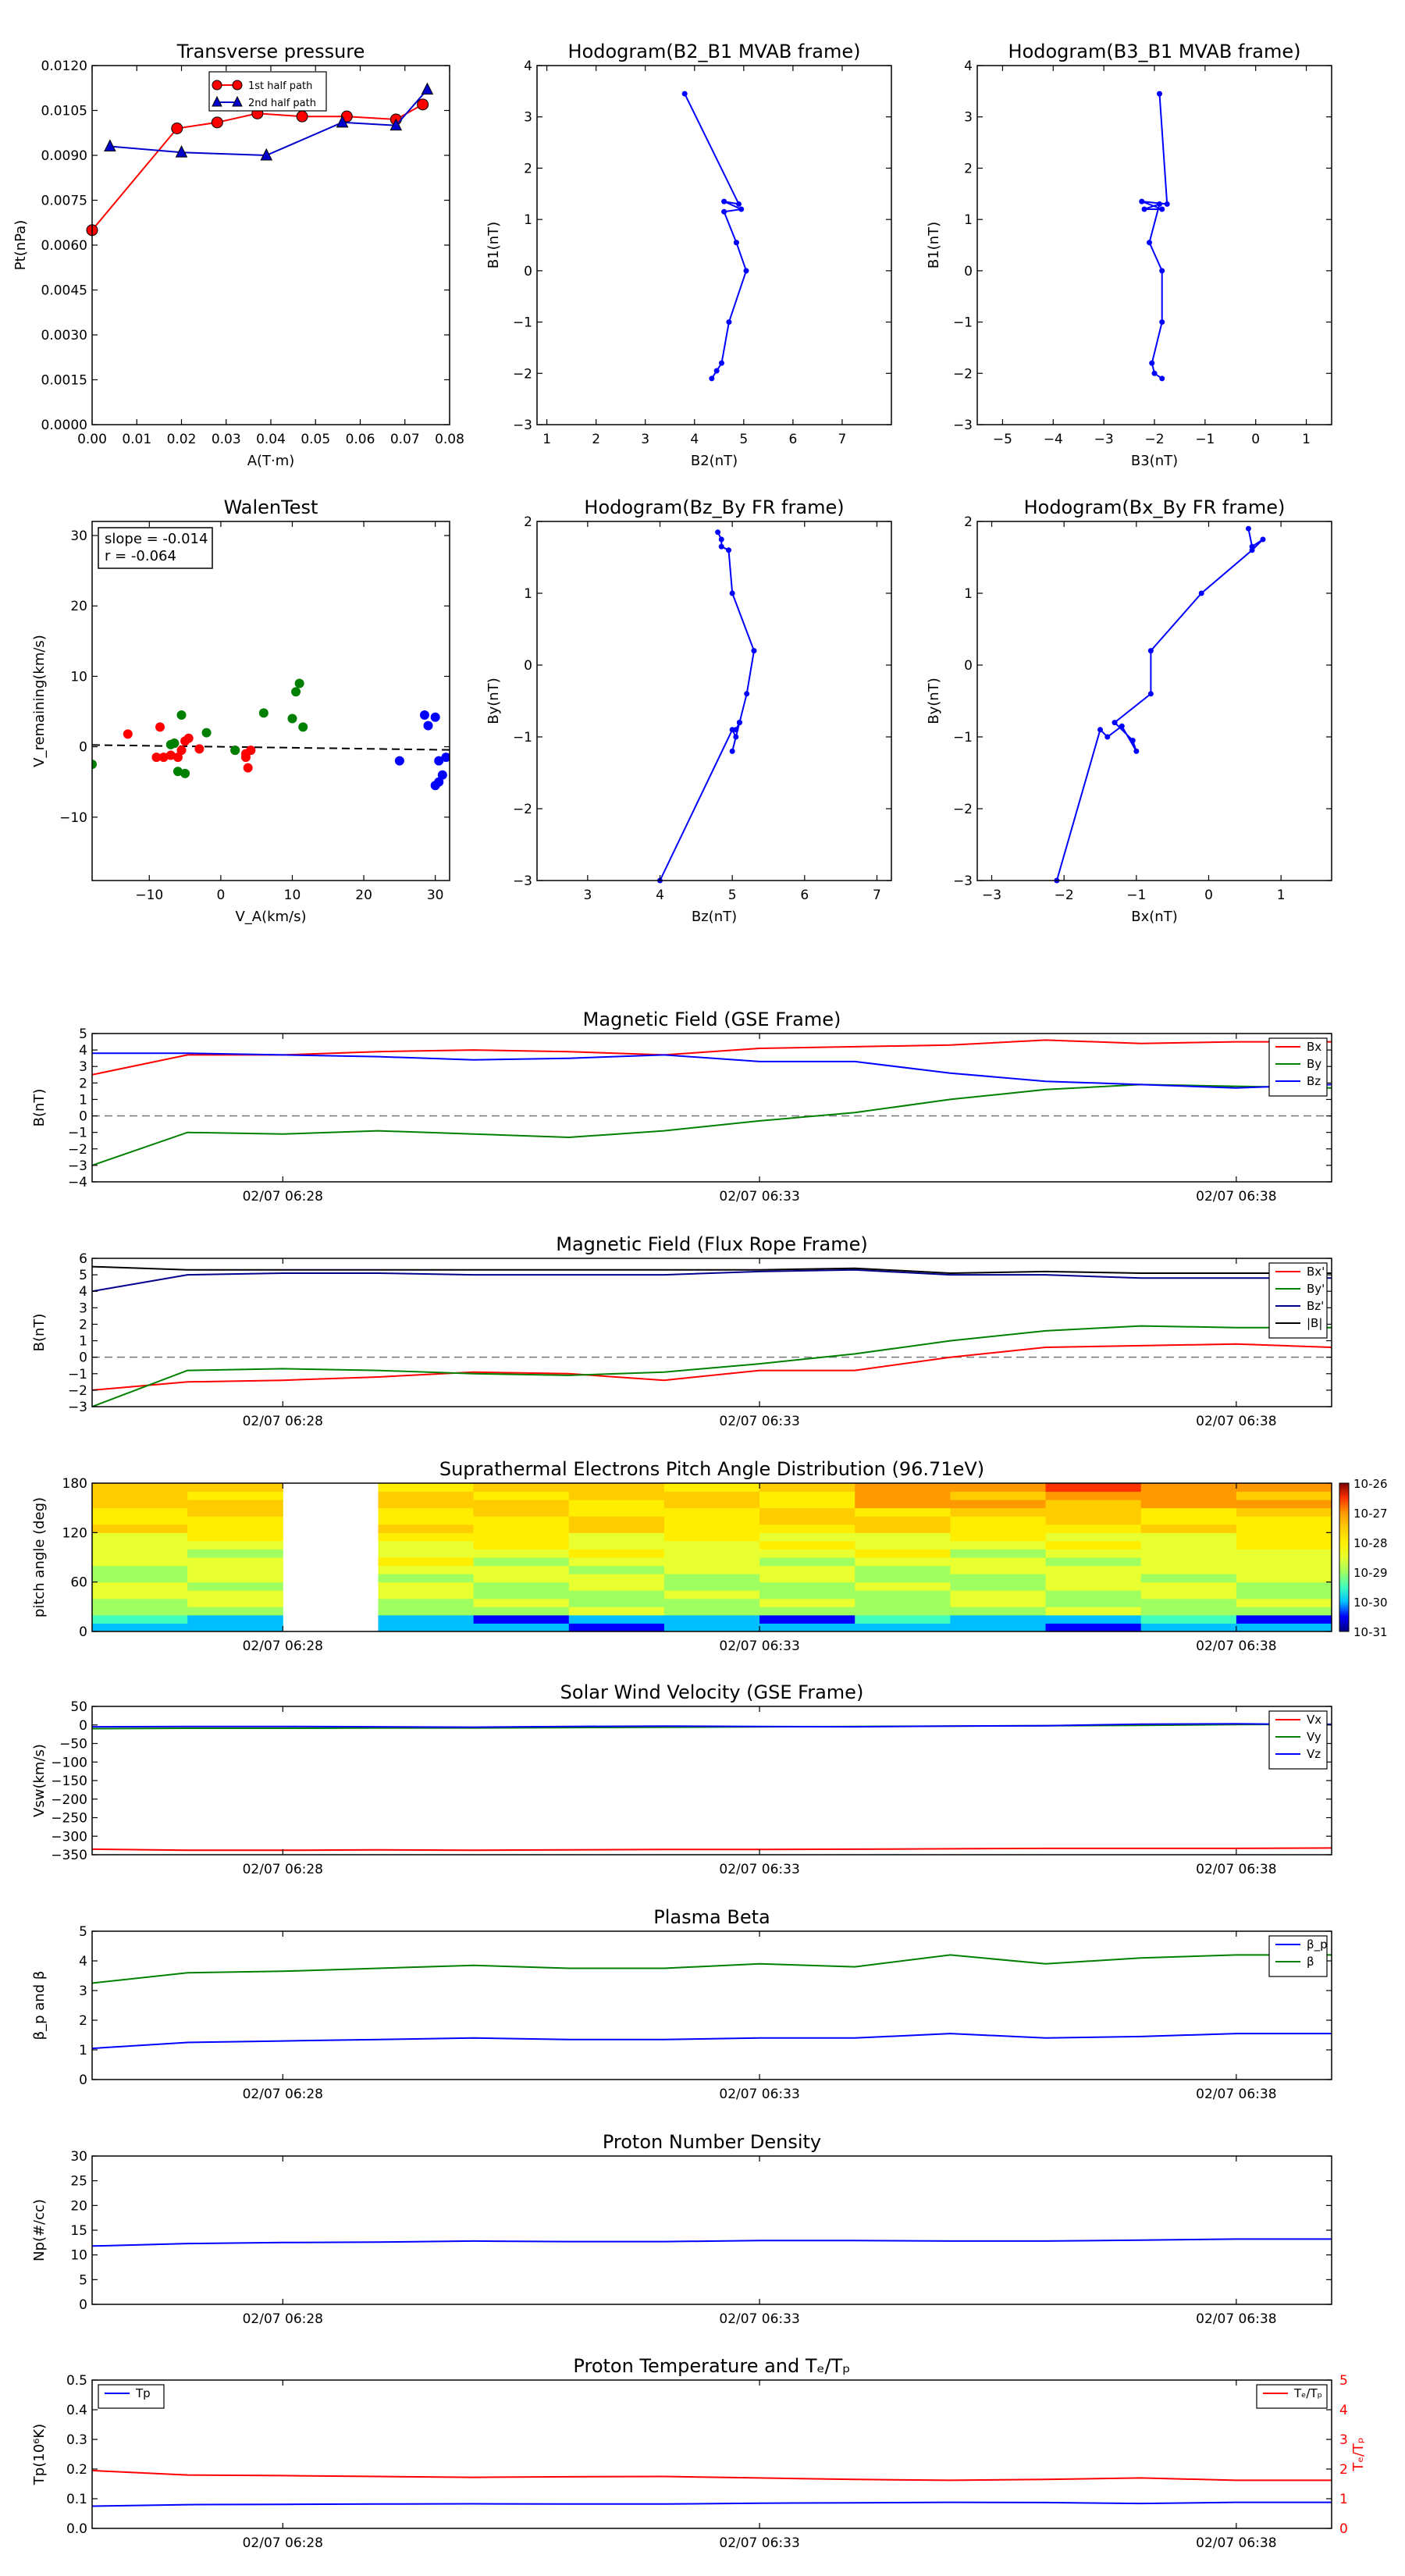  Describe the element at coordinates (716, 236) in the screenshot. I see `hodogram-b2-b1-series-line` at that location.